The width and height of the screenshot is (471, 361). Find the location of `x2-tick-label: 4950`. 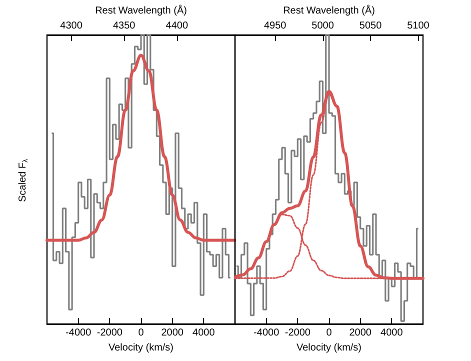

x2-tick-label: 4950 is located at coordinates (275, 26).